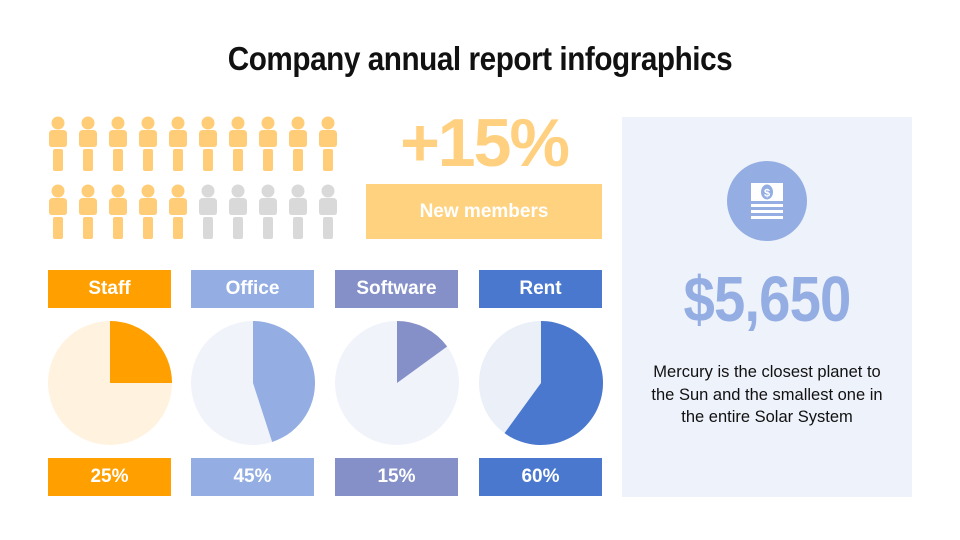  I want to click on category-label: Software, so click(396, 289).